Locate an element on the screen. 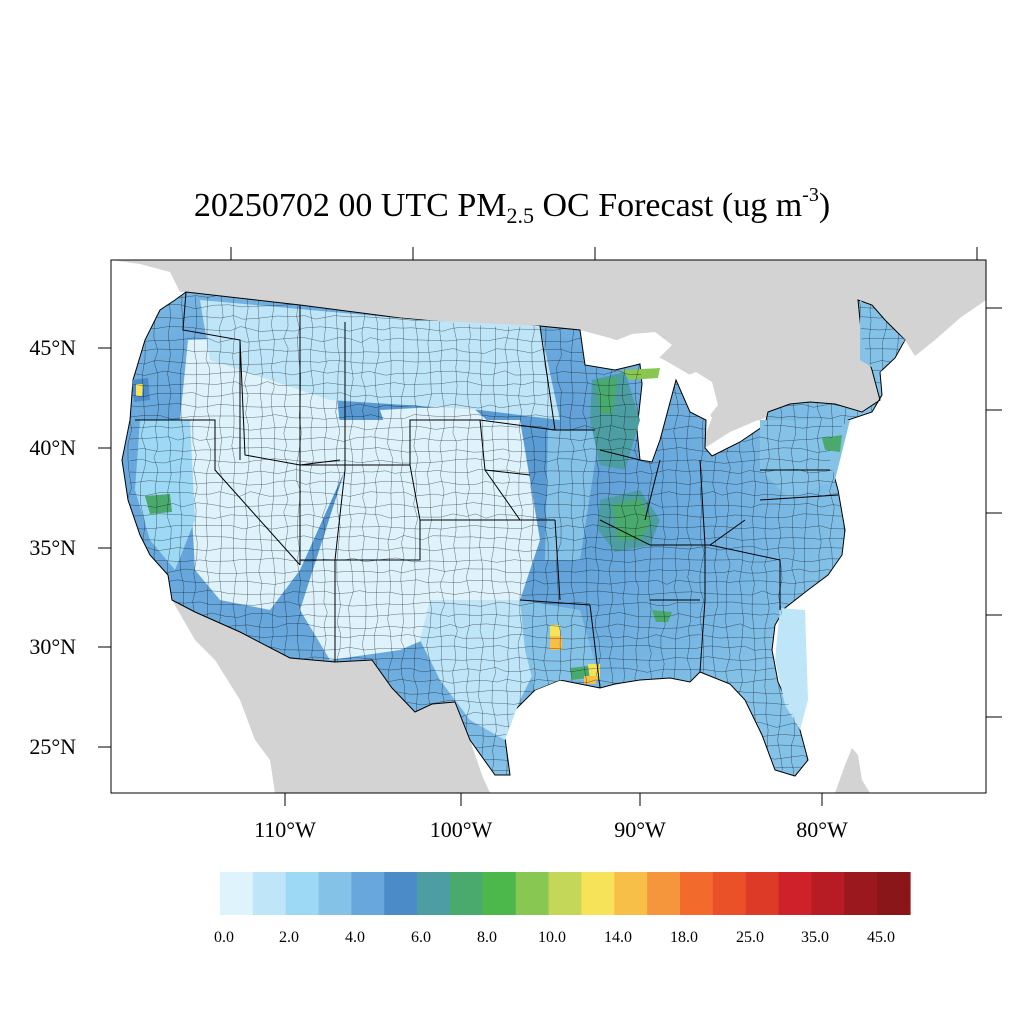  colorbar-label: 10.0 is located at coordinates (552, 937).